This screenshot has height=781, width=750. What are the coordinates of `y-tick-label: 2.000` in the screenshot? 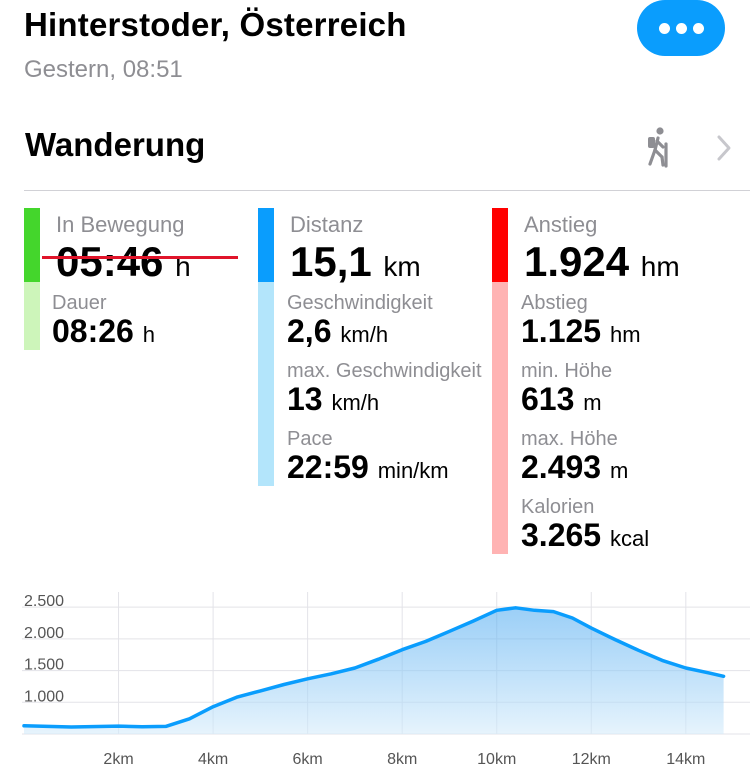 It's located at (44, 633).